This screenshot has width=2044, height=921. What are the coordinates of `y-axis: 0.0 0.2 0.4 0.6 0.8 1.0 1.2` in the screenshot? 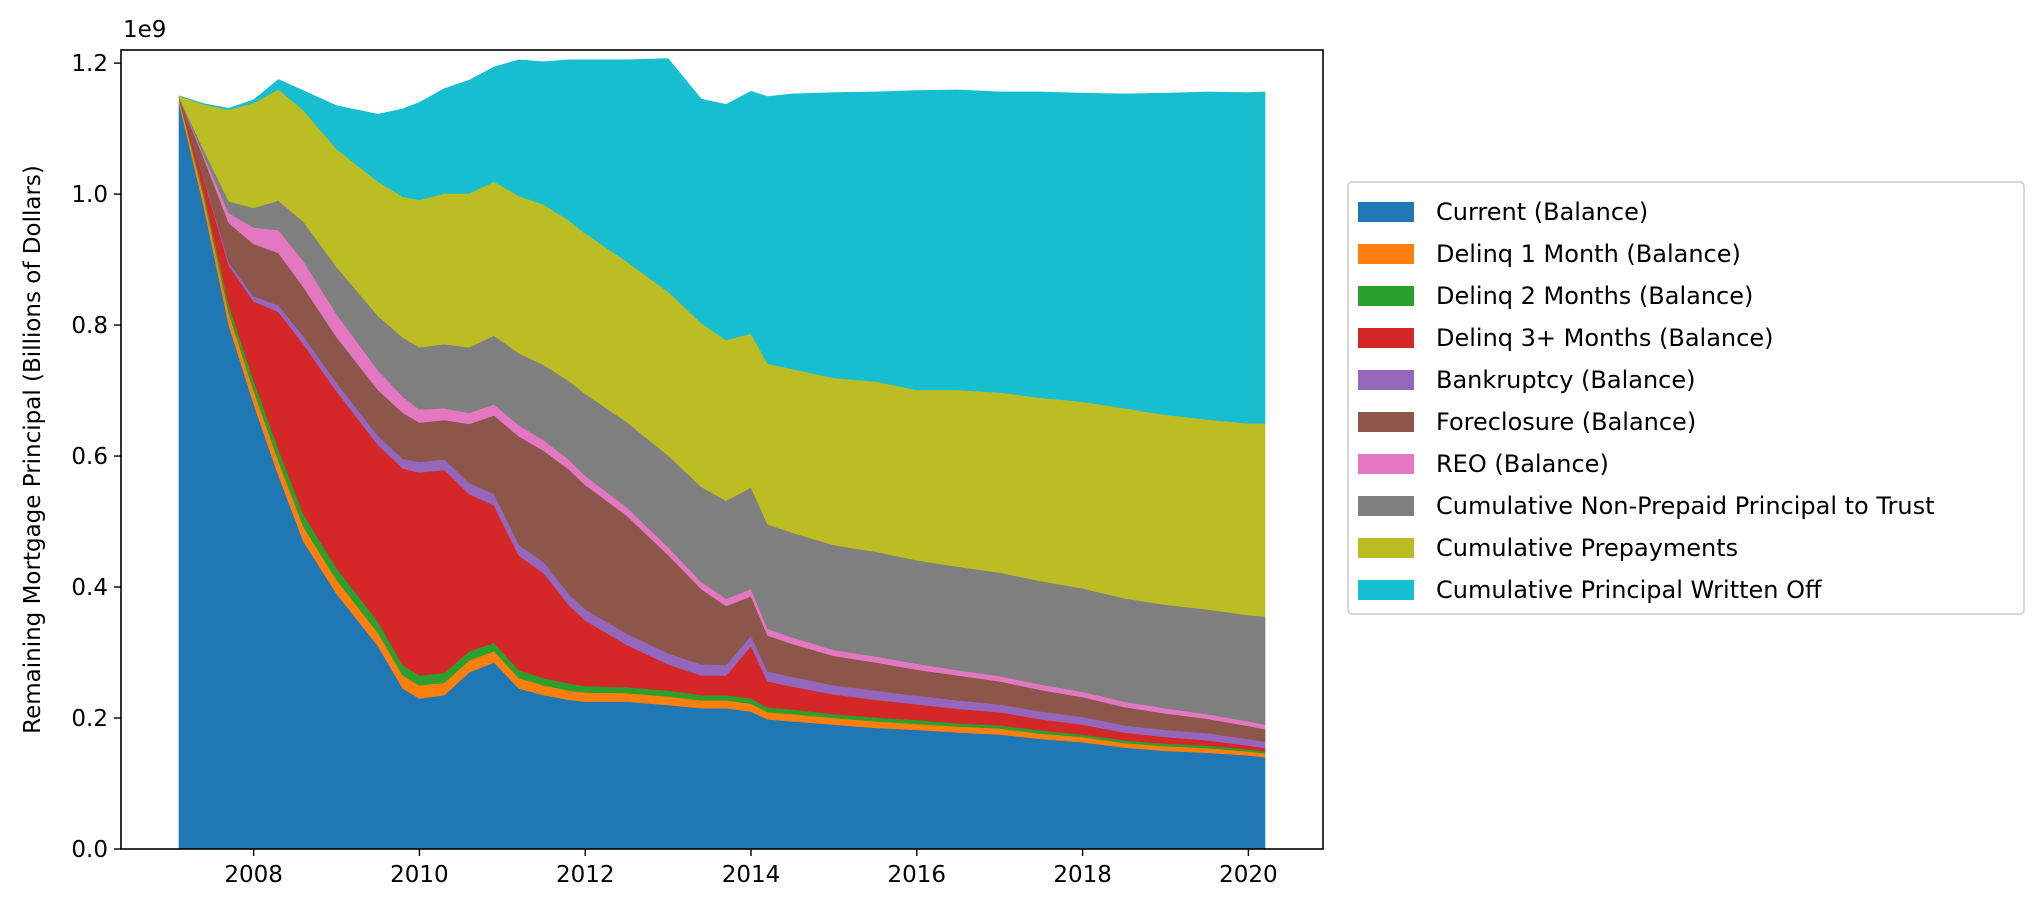 It's located at (96, 457).